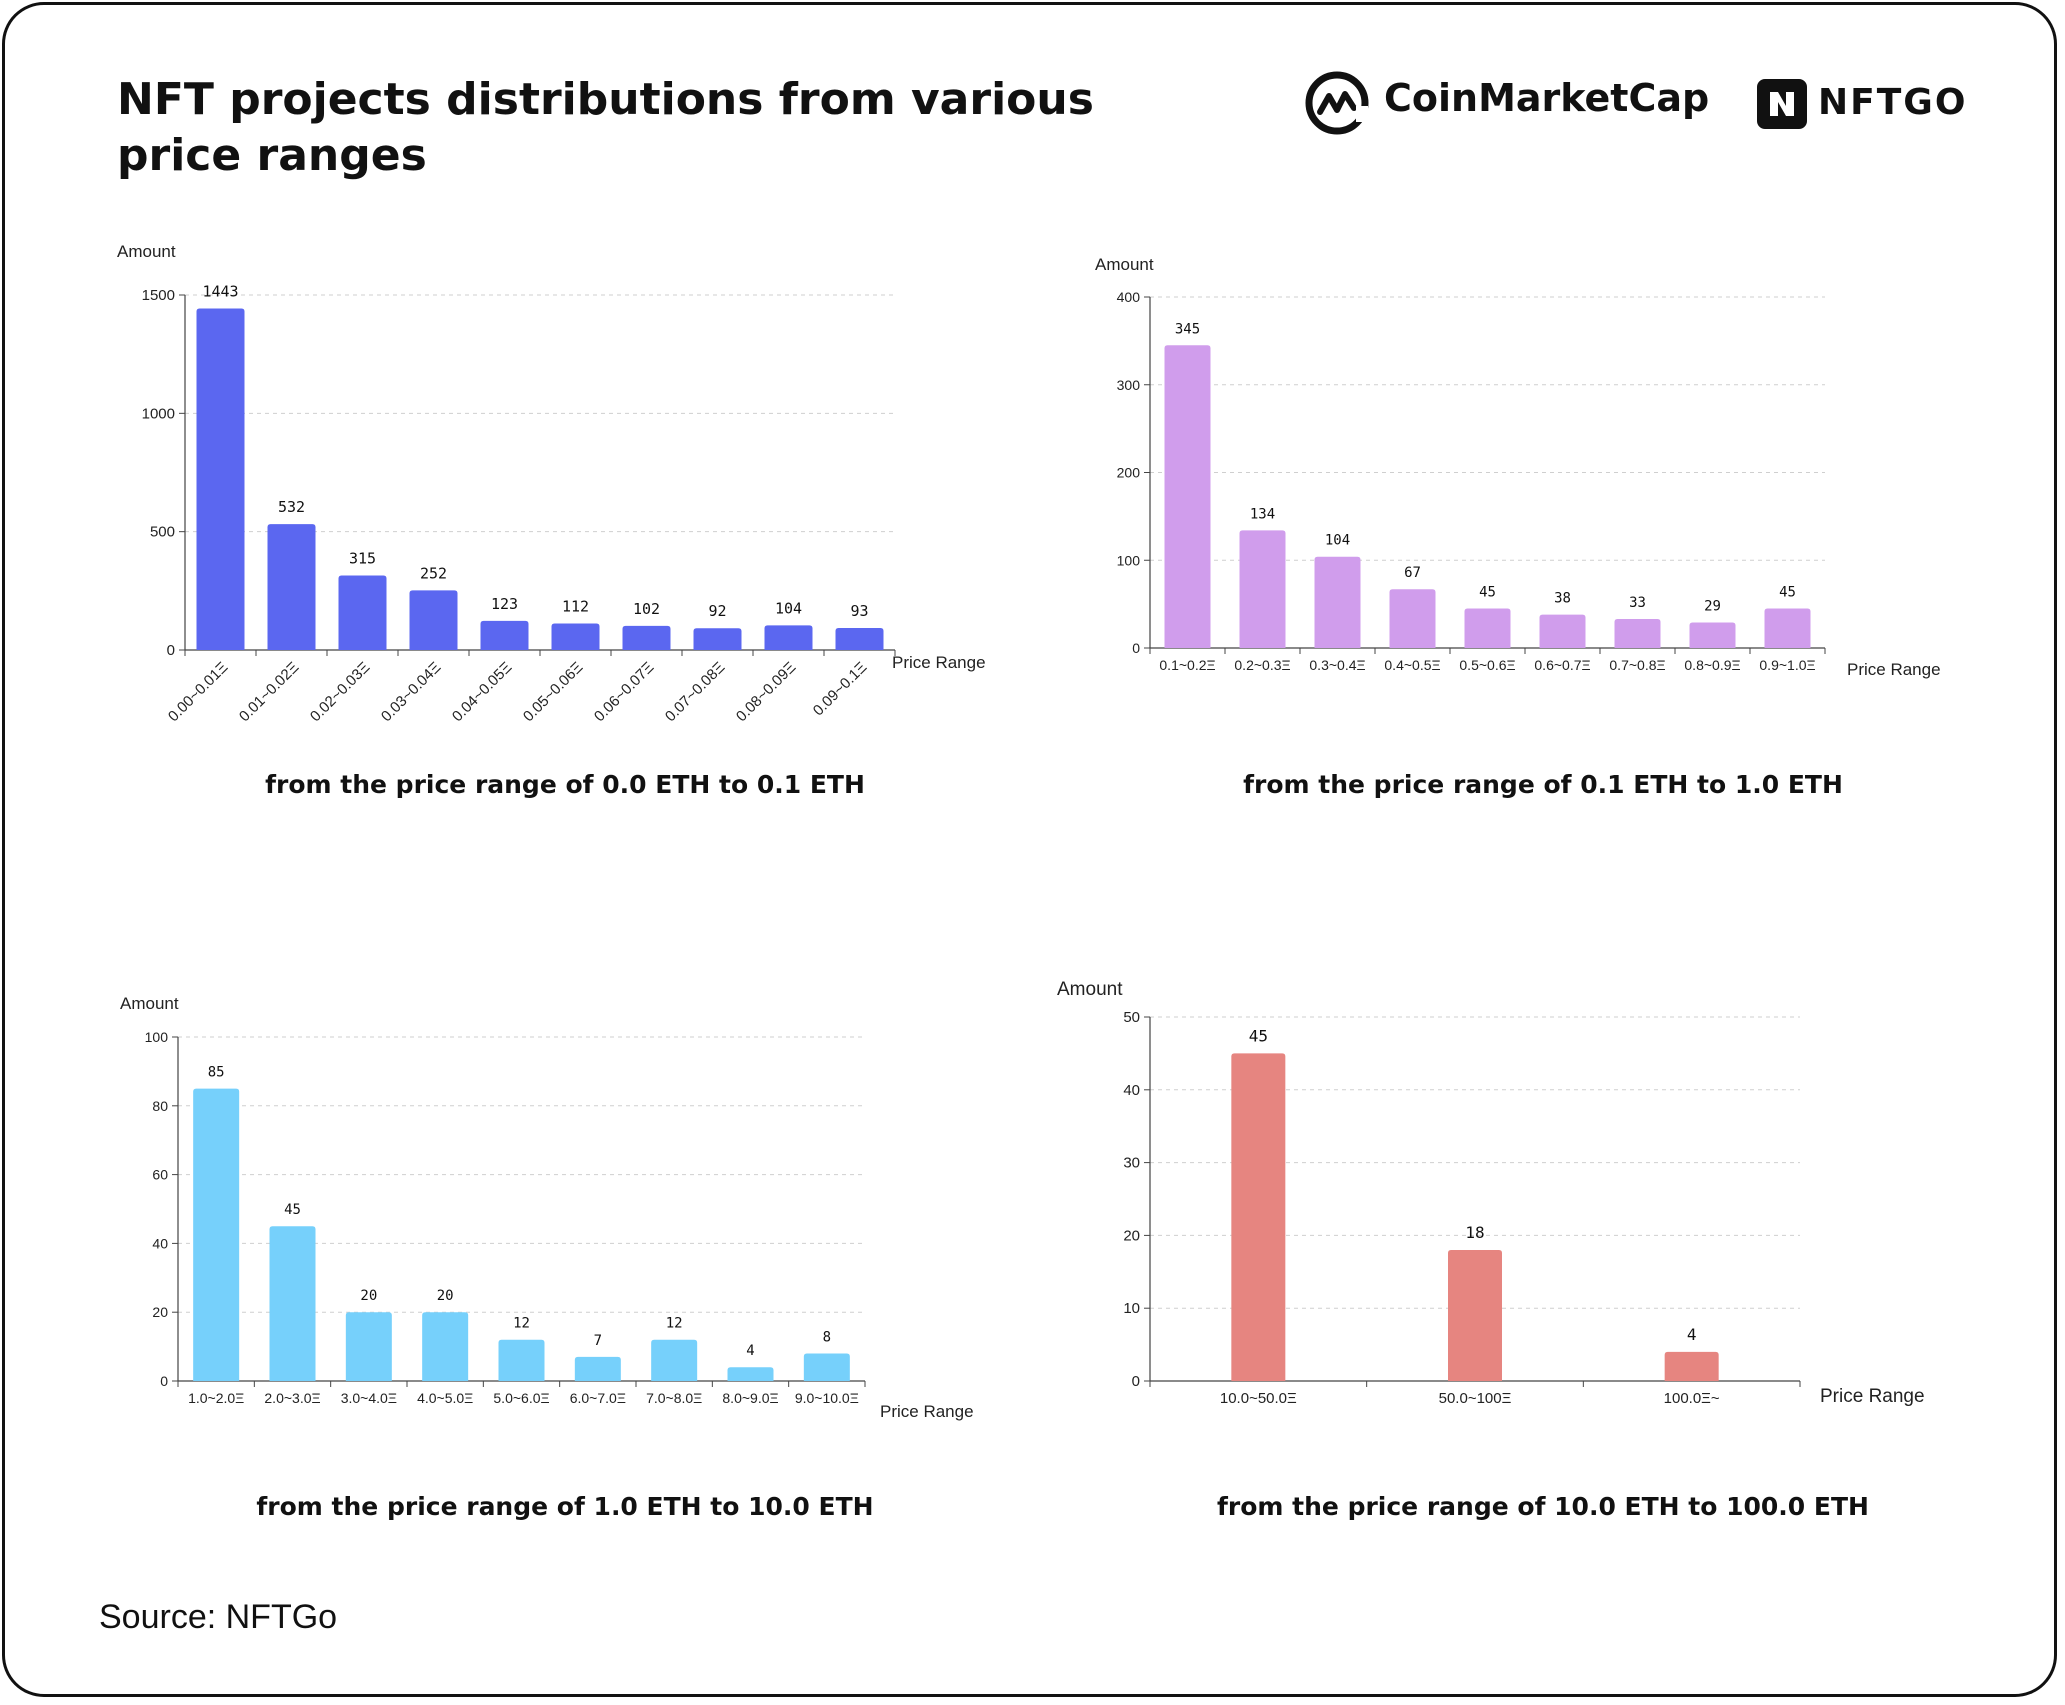  I want to click on data-label: 315, so click(362, 558).